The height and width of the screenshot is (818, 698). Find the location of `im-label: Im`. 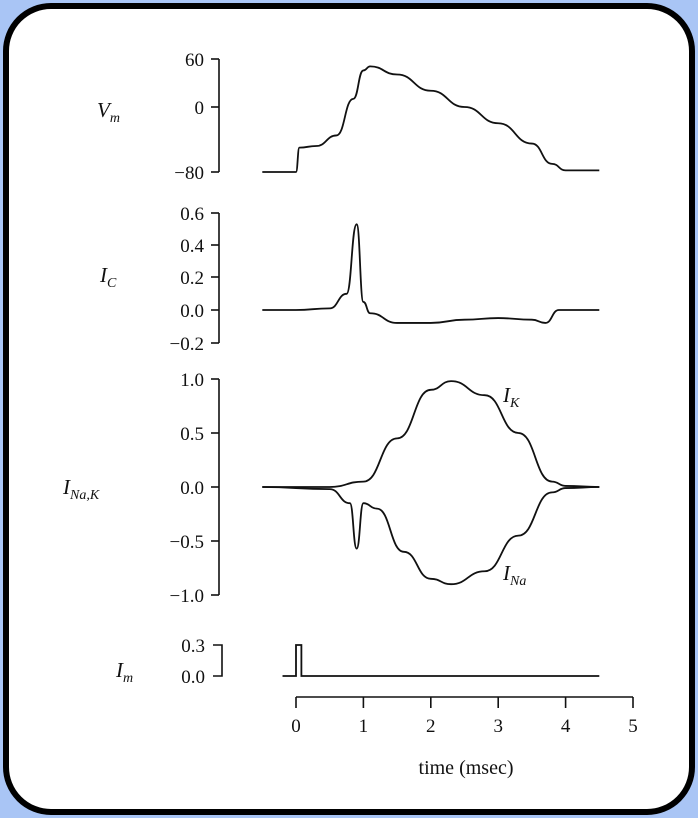

im-label: Im is located at coordinates (124, 672).